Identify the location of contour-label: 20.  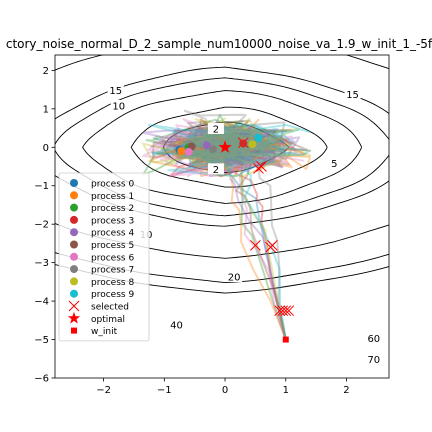
(234, 278).